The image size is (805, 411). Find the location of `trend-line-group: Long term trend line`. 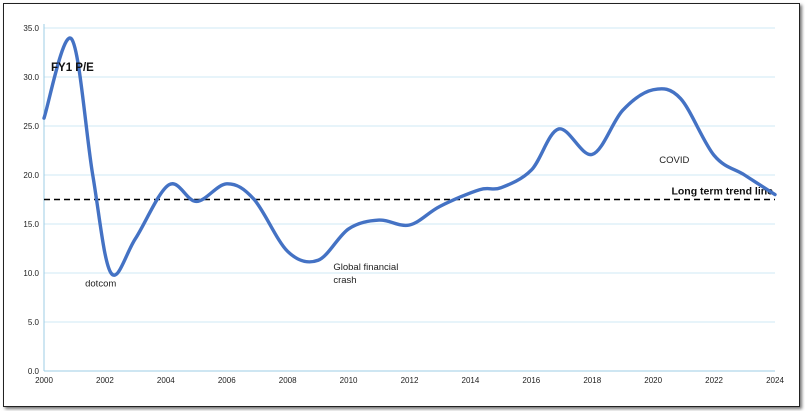

trend-line-group: Long term trend line is located at coordinates (409, 193).